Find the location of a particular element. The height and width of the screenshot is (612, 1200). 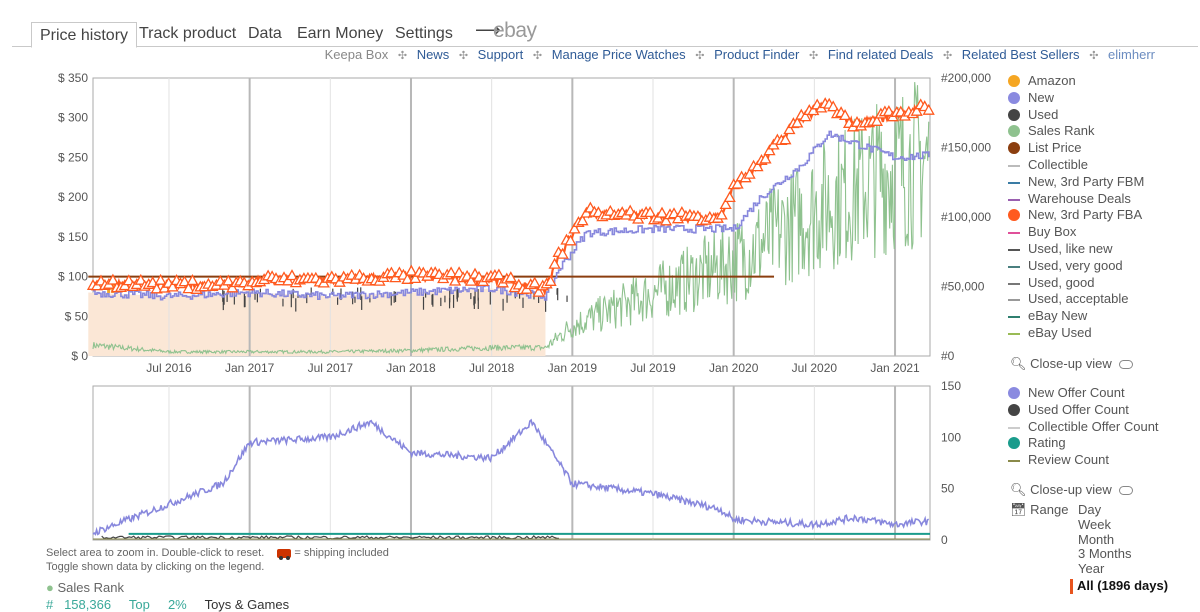

support-link: Support is located at coordinates (500, 54).